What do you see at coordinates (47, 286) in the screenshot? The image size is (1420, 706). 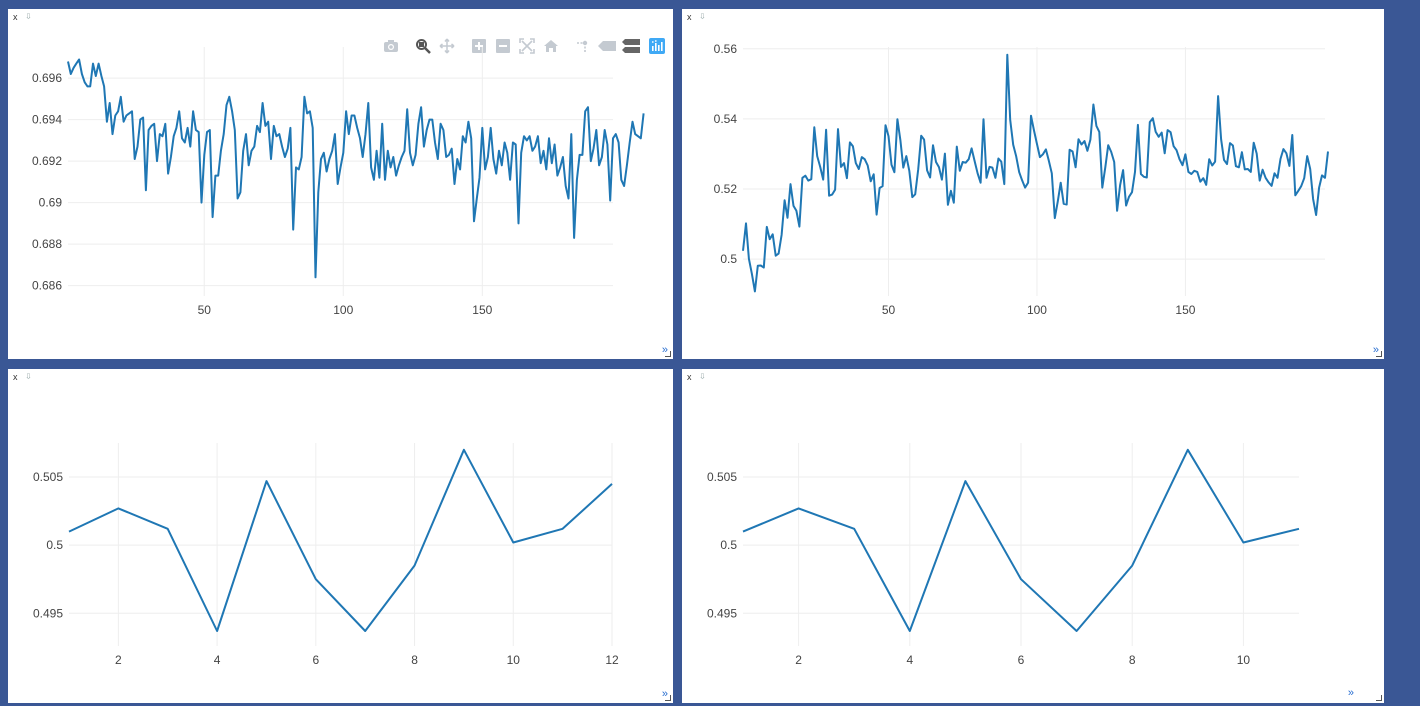 I see `y-tick-label: 0.686` at bounding box center [47, 286].